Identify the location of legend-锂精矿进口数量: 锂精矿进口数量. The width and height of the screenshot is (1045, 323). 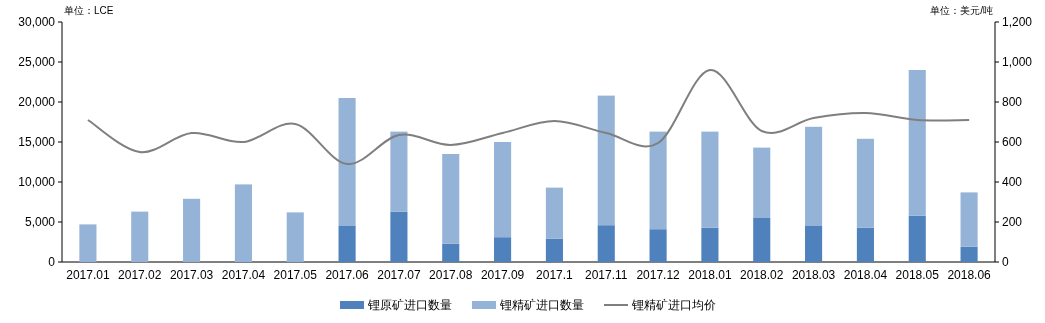
(528, 305).